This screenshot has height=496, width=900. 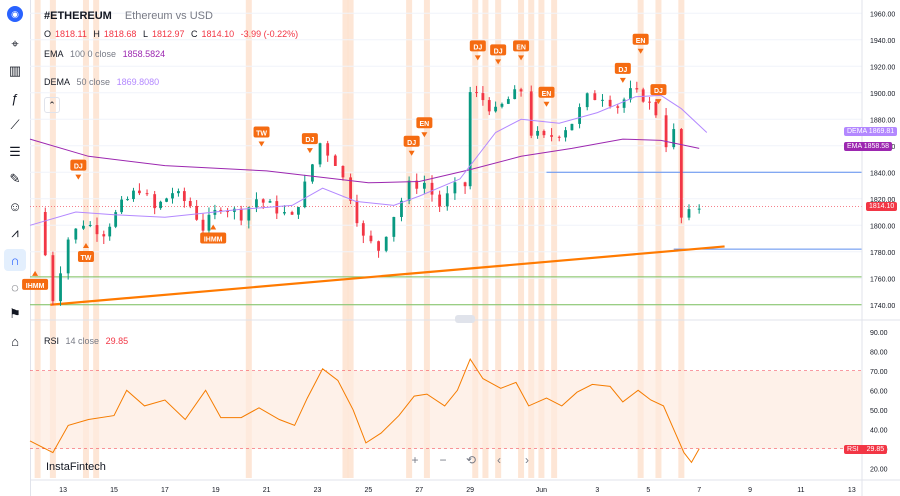 What do you see at coordinates (866, 449) in the screenshot?
I see `rsi-price-tag: RSI 29.85` at bounding box center [866, 449].